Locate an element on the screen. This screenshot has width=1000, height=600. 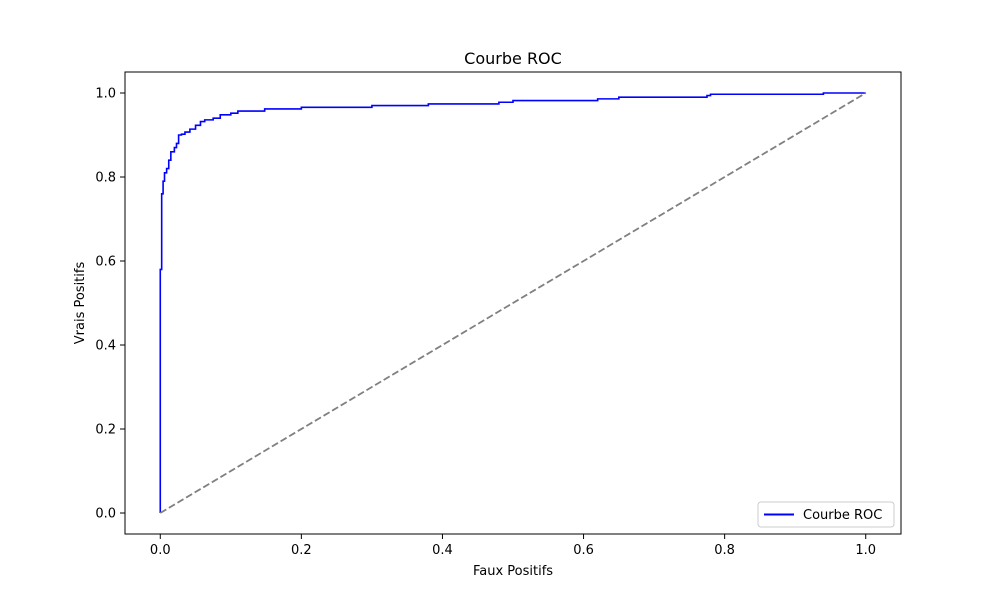
legend: Courbe ROC is located at coordinates (826, 514).